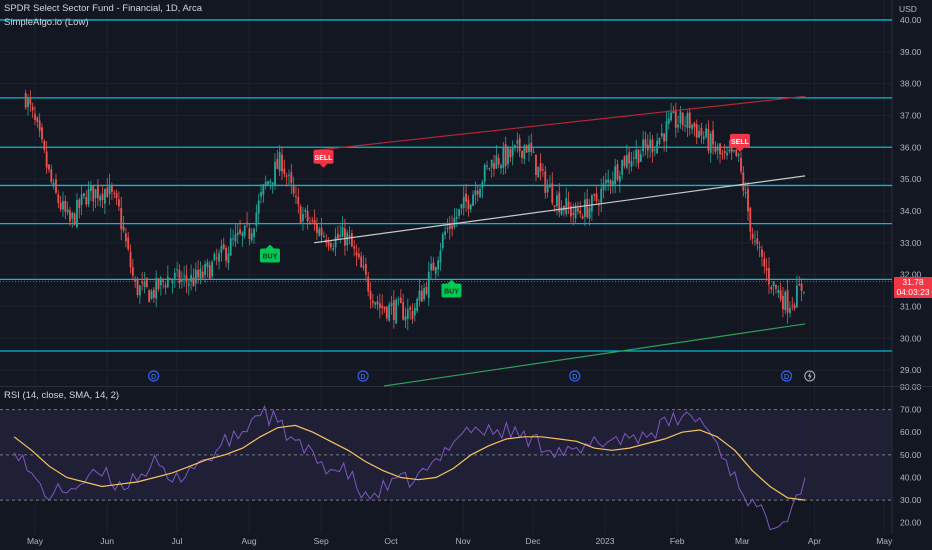 Image resolution: width=932 pixels, height=550 pixels. What do you see at coordinates (391, 541) in the screenshot?
I see `x-tick-label: Oct` at bounding box center [391, 541].